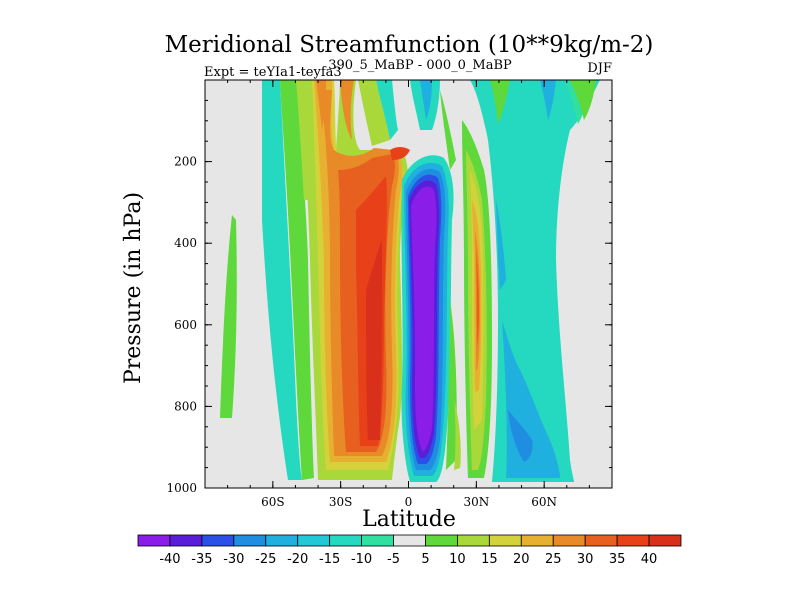  I want to click on colorbar: -40 -35 -30 -25 -20 -15 -10 -5 5 10 15 20 25 30 35 40, so click(409, 550).